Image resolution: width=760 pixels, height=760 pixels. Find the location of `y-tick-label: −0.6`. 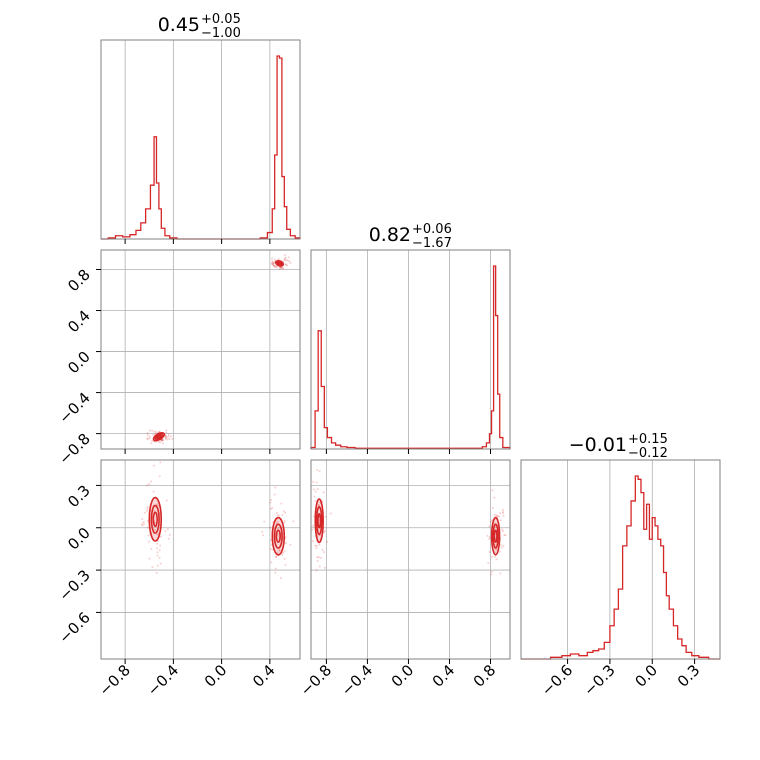

y-tick-label: −0.6 is located at coordinates (74, 628).